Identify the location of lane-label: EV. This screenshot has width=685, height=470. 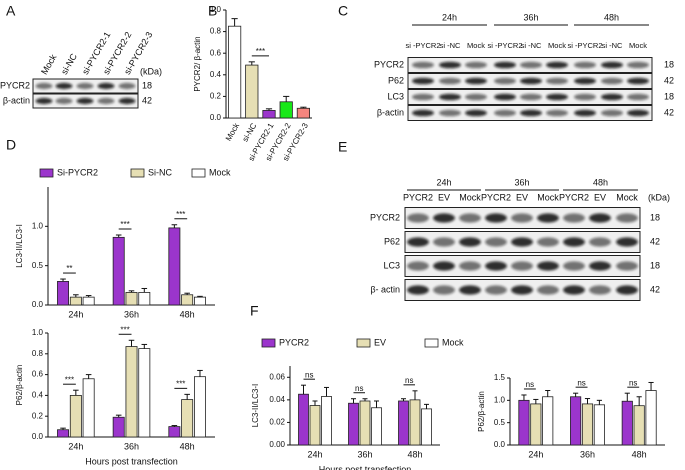
(444, 197).